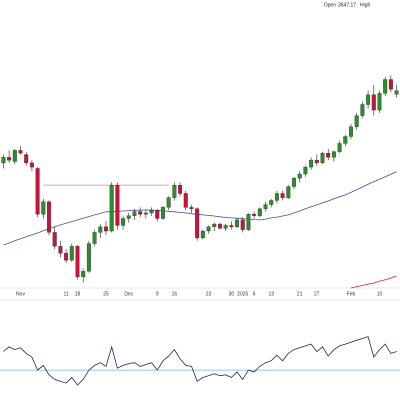  I want to click on x-tick-label: 10, so click(380, 294).